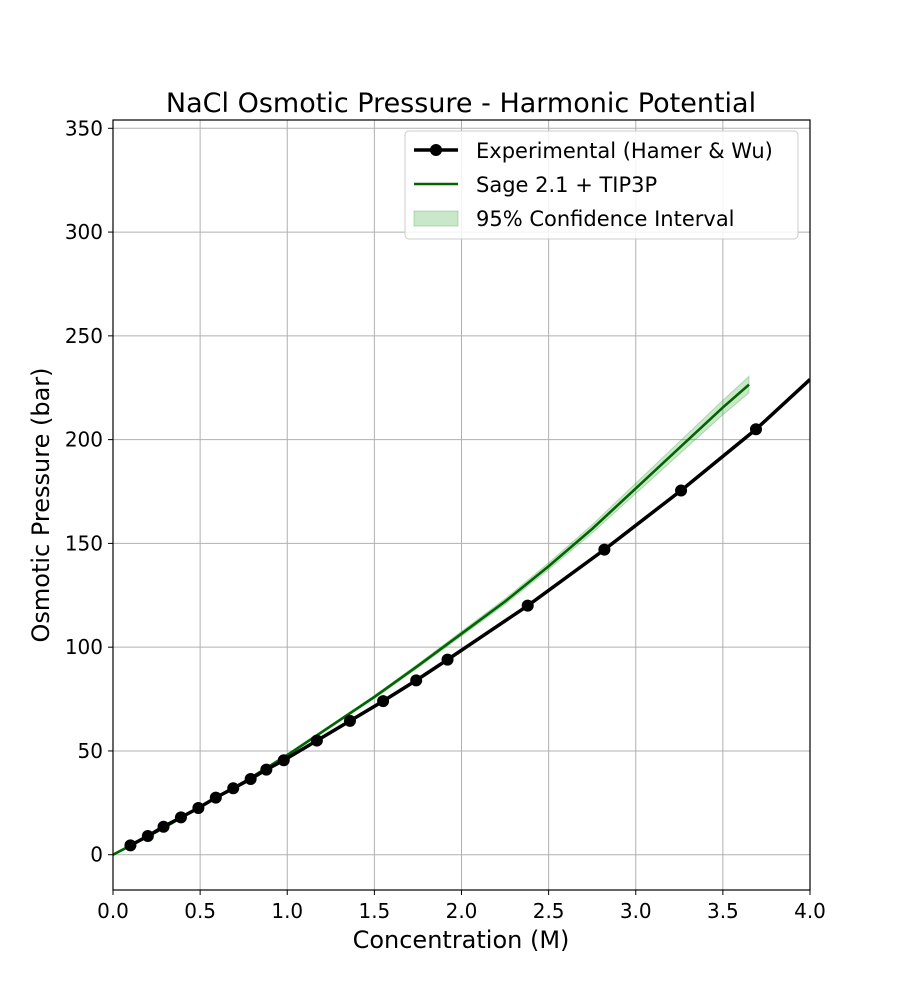 The image size is (900, 1000). I want to click on x-tick-label: 4.0, so click(810, 911).